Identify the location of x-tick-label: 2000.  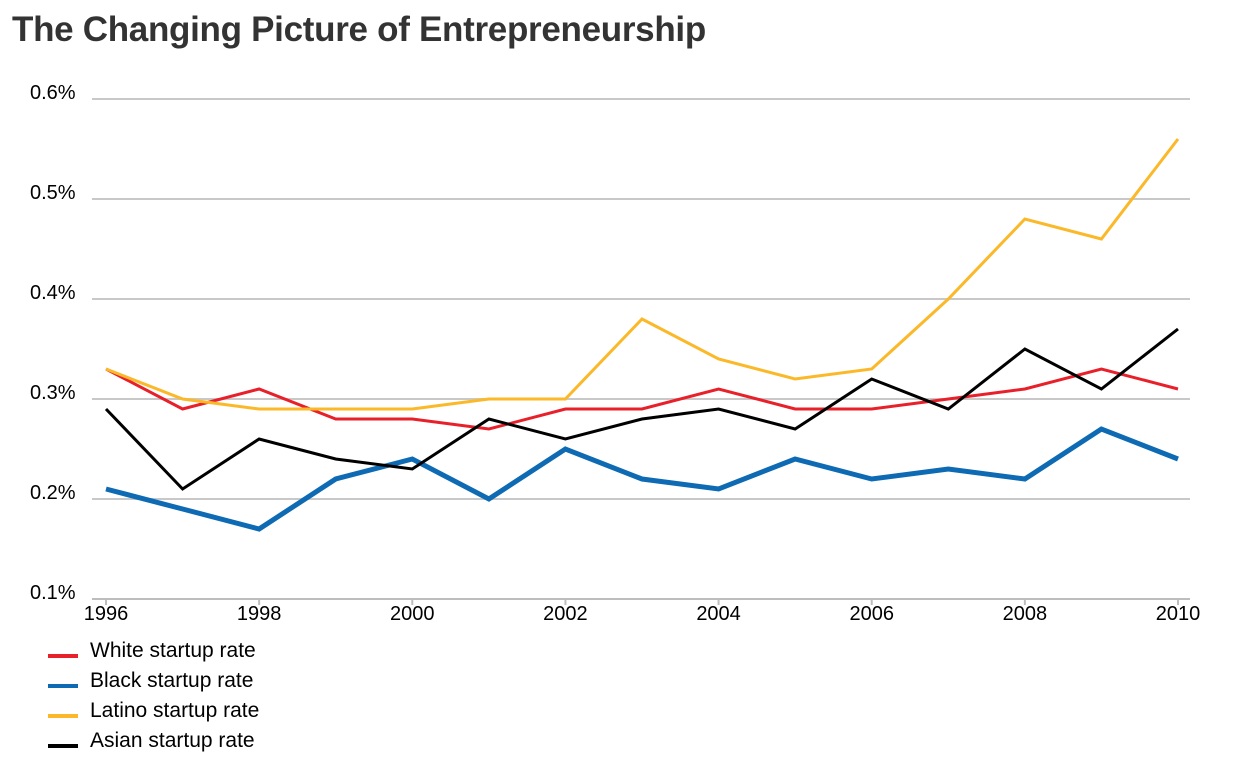
(412, 614).